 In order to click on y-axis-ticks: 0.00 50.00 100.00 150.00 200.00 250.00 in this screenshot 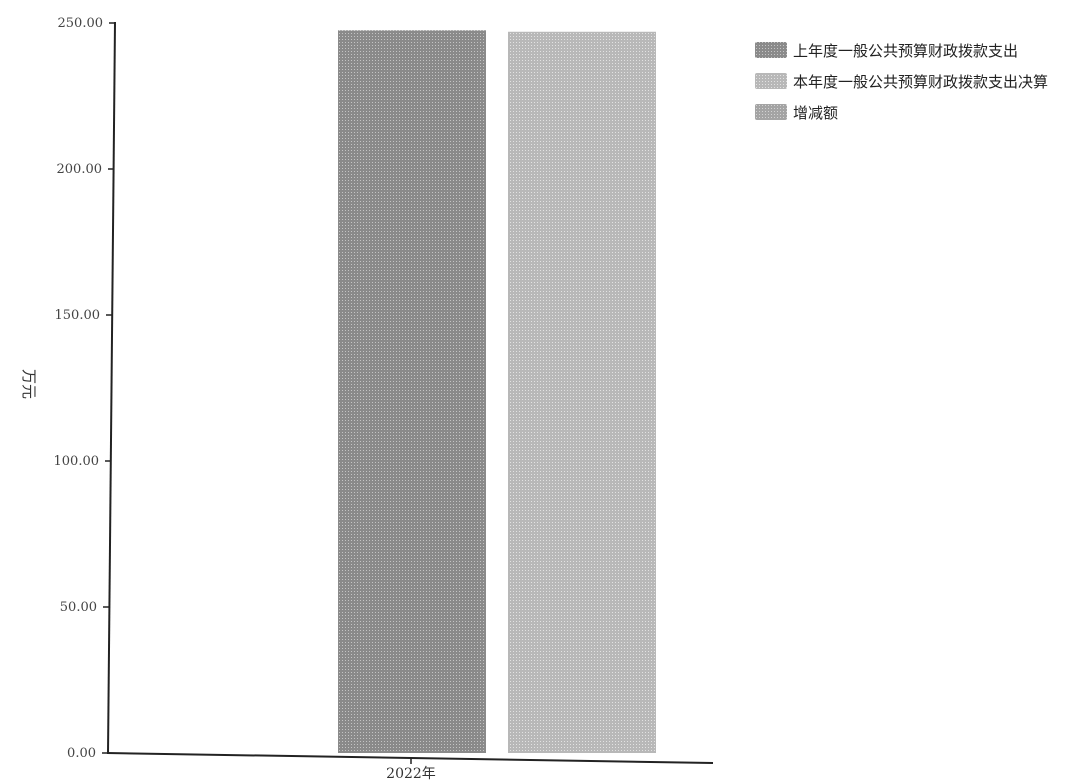, I will do `click(84, 388)`.